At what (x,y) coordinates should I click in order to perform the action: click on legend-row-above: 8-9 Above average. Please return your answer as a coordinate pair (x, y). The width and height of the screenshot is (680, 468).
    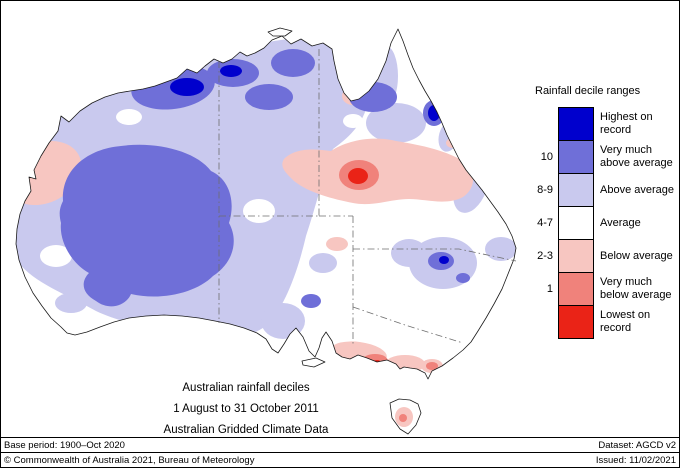
    Looking at the image, I should click on (604, 190).